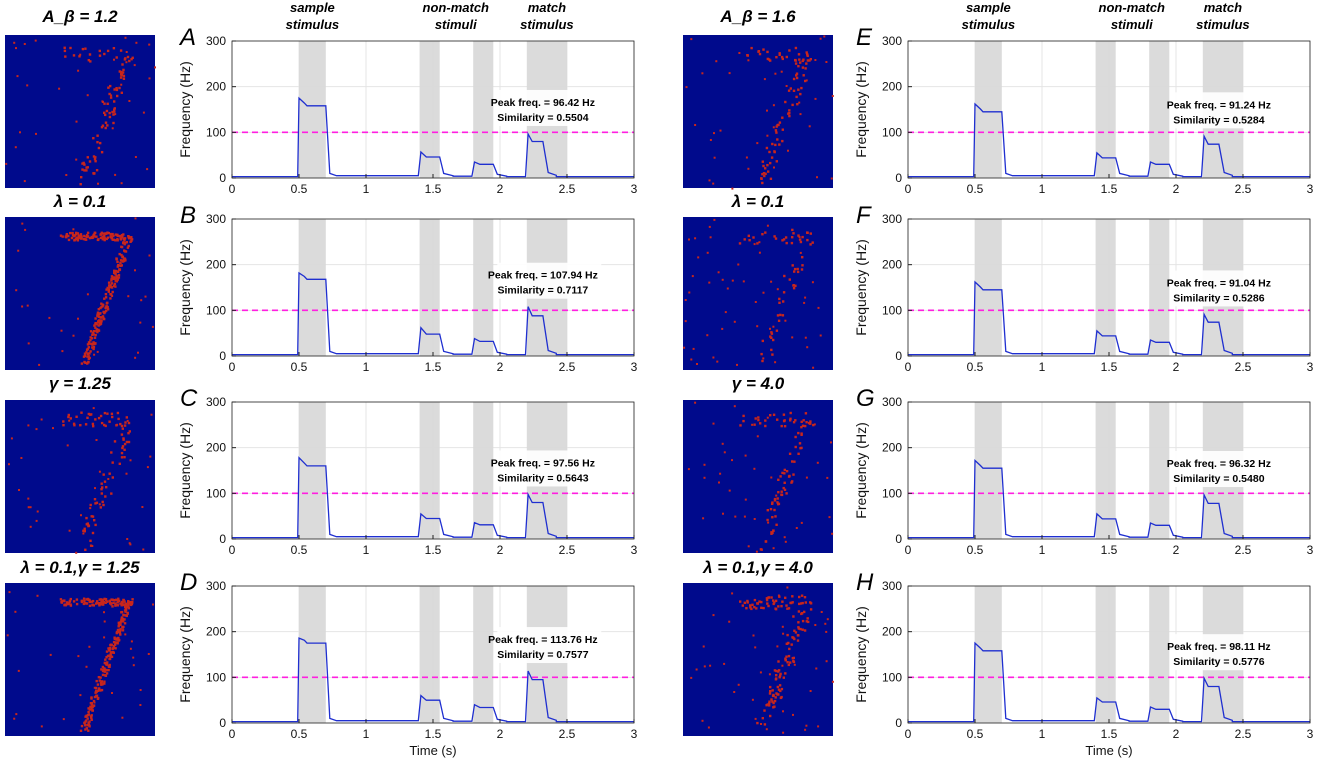  Describe the element at coordinates (634, 550) in the screenshot. I see `x-tick-label: 3` at that location.